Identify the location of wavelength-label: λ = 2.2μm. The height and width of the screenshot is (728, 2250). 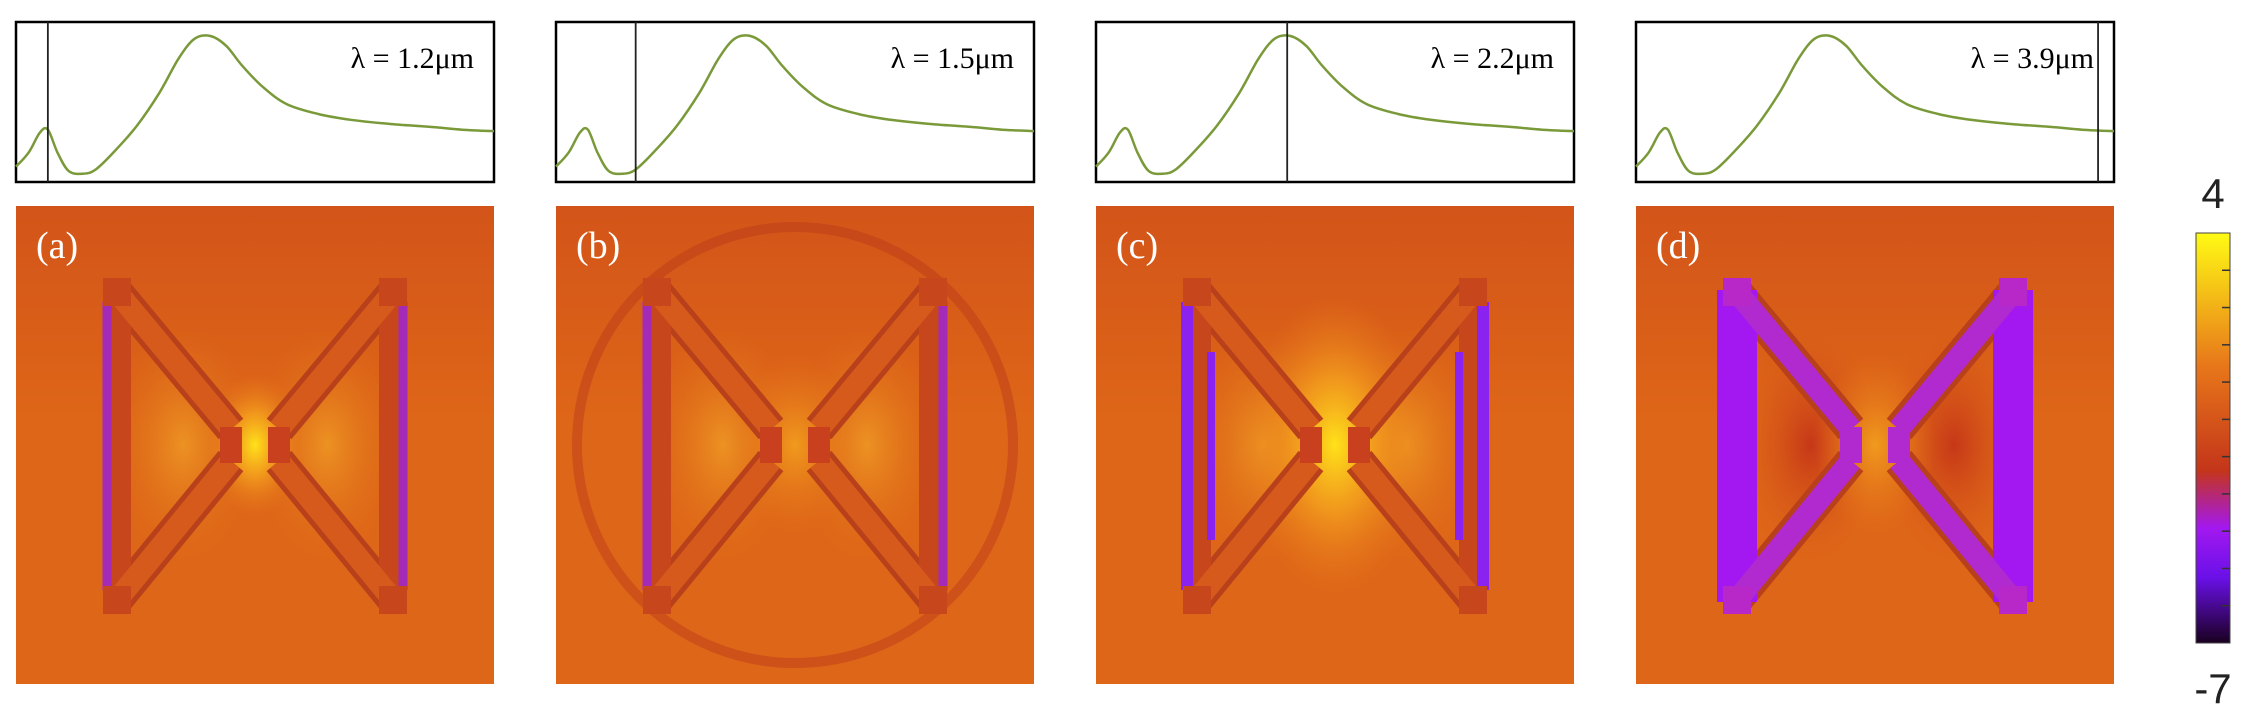
(1492, 58).